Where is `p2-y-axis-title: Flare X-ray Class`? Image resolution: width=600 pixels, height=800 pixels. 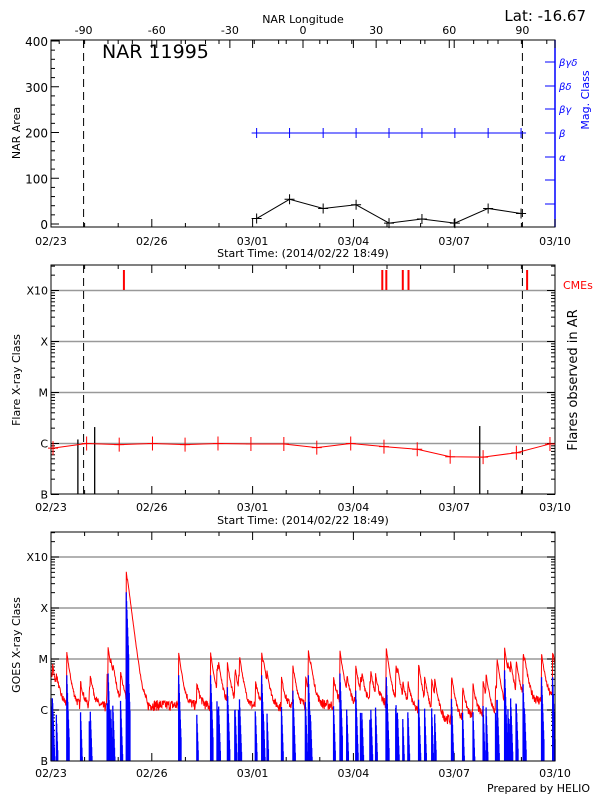
p2-y-axis-title: Flare X-ray Class is located at coordinates (16, 380).